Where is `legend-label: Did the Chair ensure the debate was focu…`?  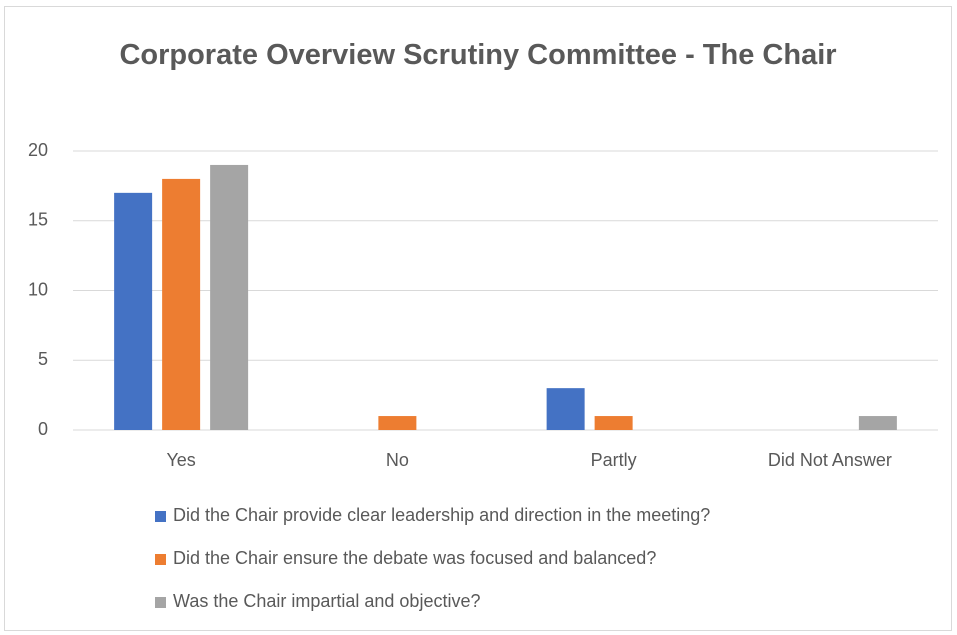 legend-label: Did the Chair ensure the debate was focu… is located at coordinates (414, 558).